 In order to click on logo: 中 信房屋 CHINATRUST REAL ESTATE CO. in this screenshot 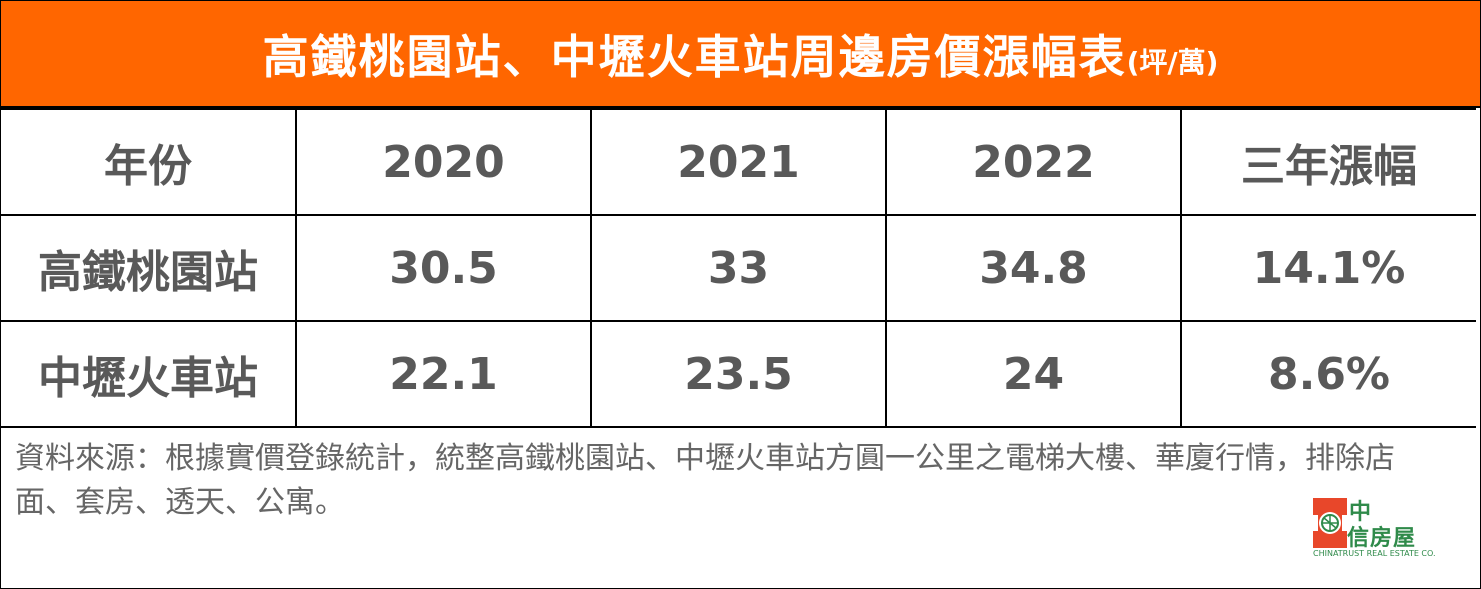, I will do `click(1388, 531)`.